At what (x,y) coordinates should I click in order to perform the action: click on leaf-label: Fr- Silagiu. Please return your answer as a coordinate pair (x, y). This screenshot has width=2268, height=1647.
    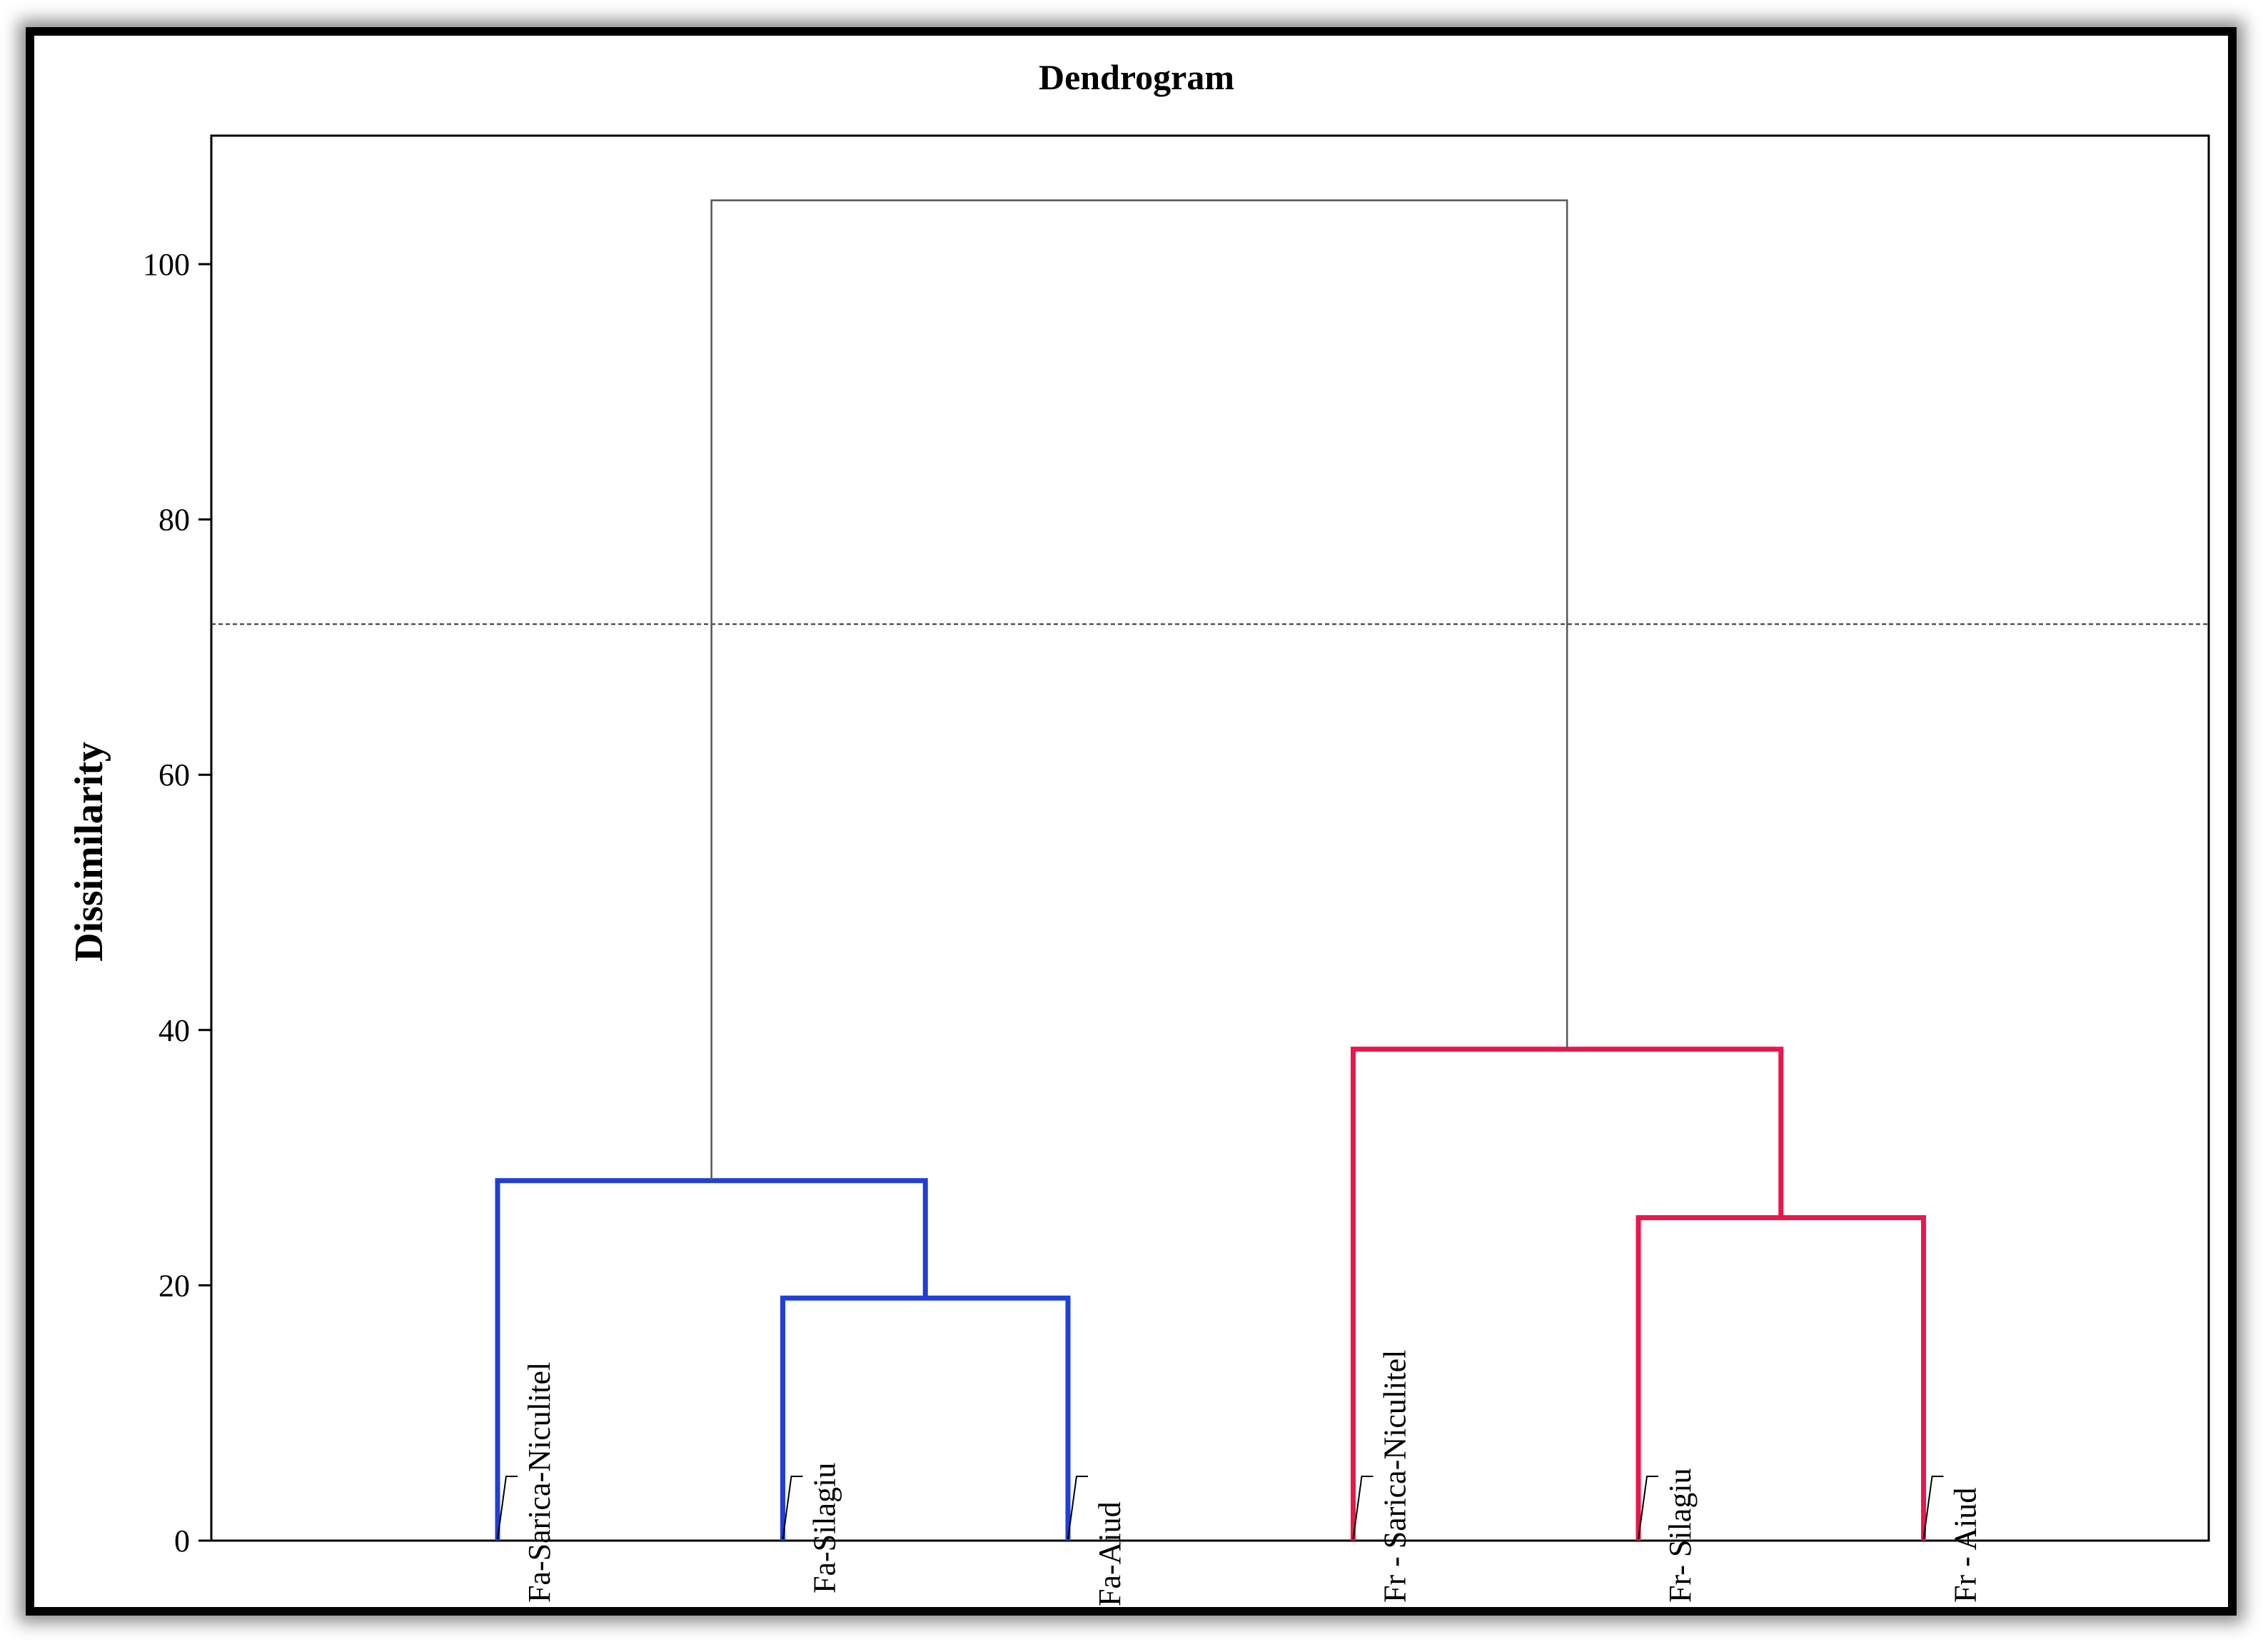
    Looking at the image, I should click on (1680, 1535).